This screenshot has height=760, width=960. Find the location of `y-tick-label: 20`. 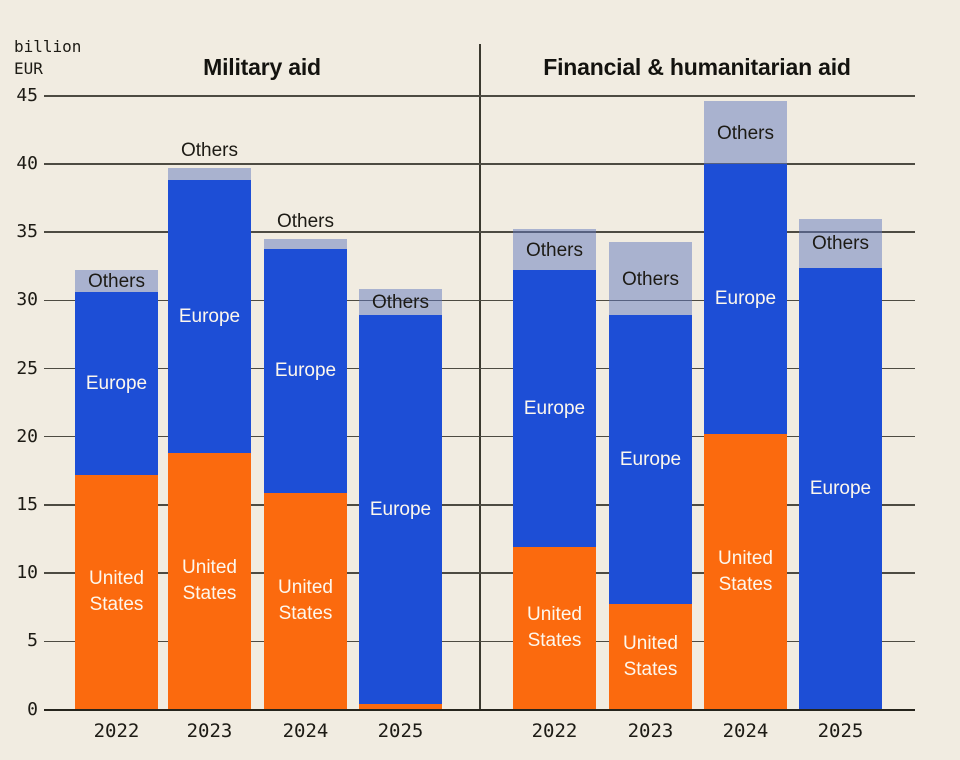

y-tick-label: 20 is located at coordinates (27, 436).